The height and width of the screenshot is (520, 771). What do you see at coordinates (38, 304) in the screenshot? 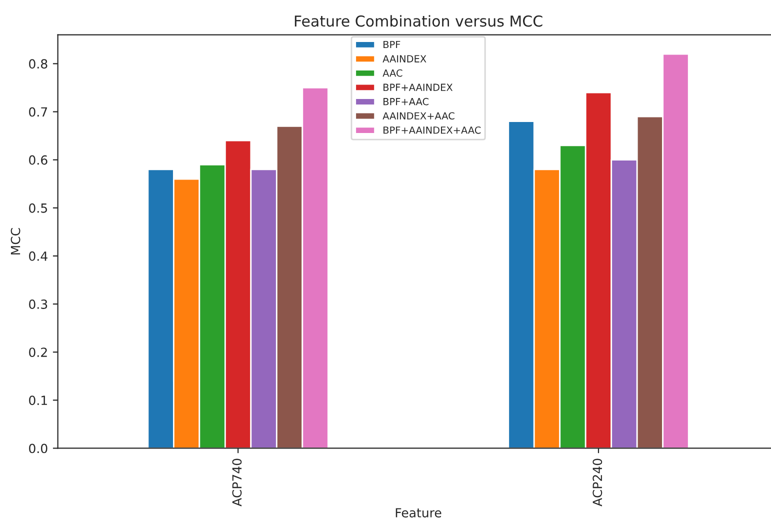
I see `y-tick-label: 0.3` at bounding box center [38, 304].